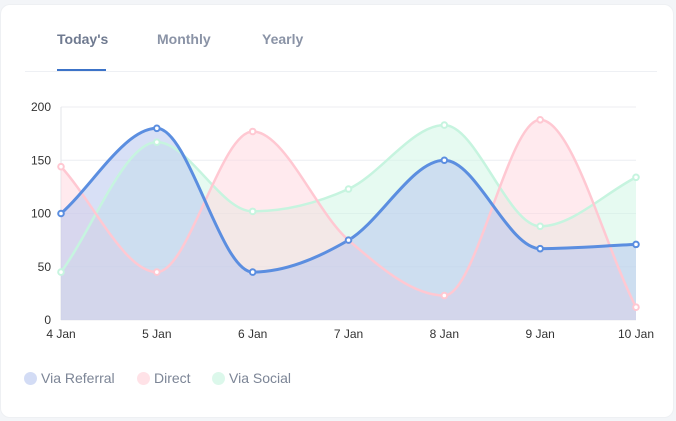 This screenshot has height=421, width=676. I want to click on data-point-via-social-6-jan, so click(252, 211).